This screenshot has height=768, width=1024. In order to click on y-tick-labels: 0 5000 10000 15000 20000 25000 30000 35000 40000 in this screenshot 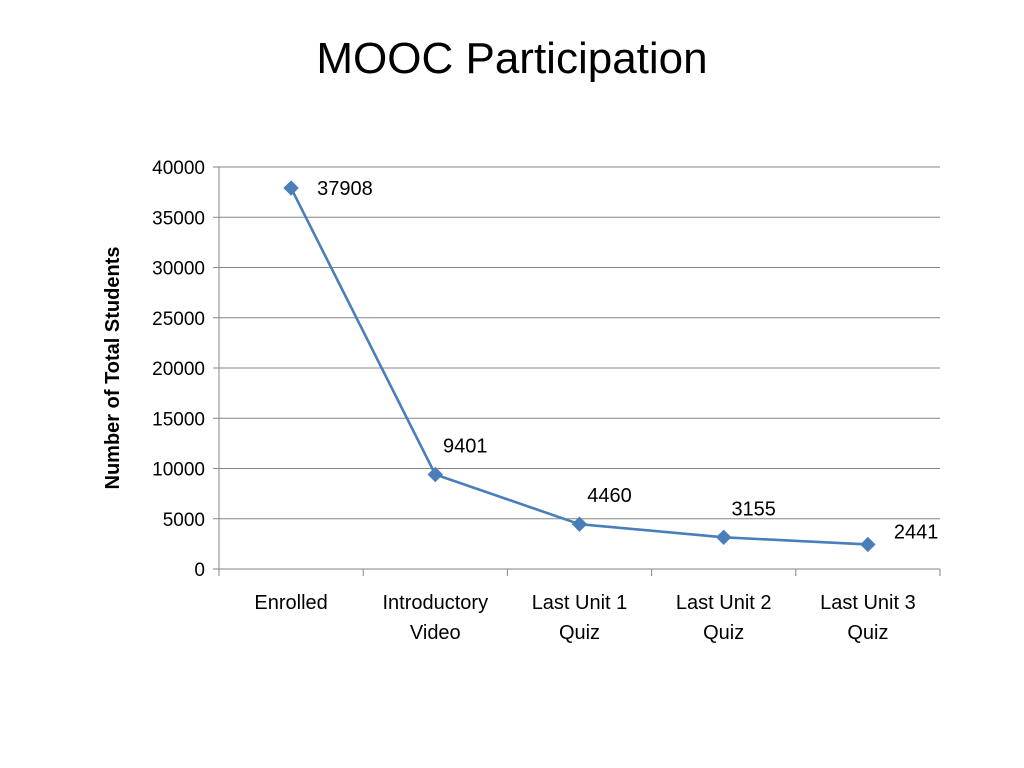, I will do `click(178, 369)`.